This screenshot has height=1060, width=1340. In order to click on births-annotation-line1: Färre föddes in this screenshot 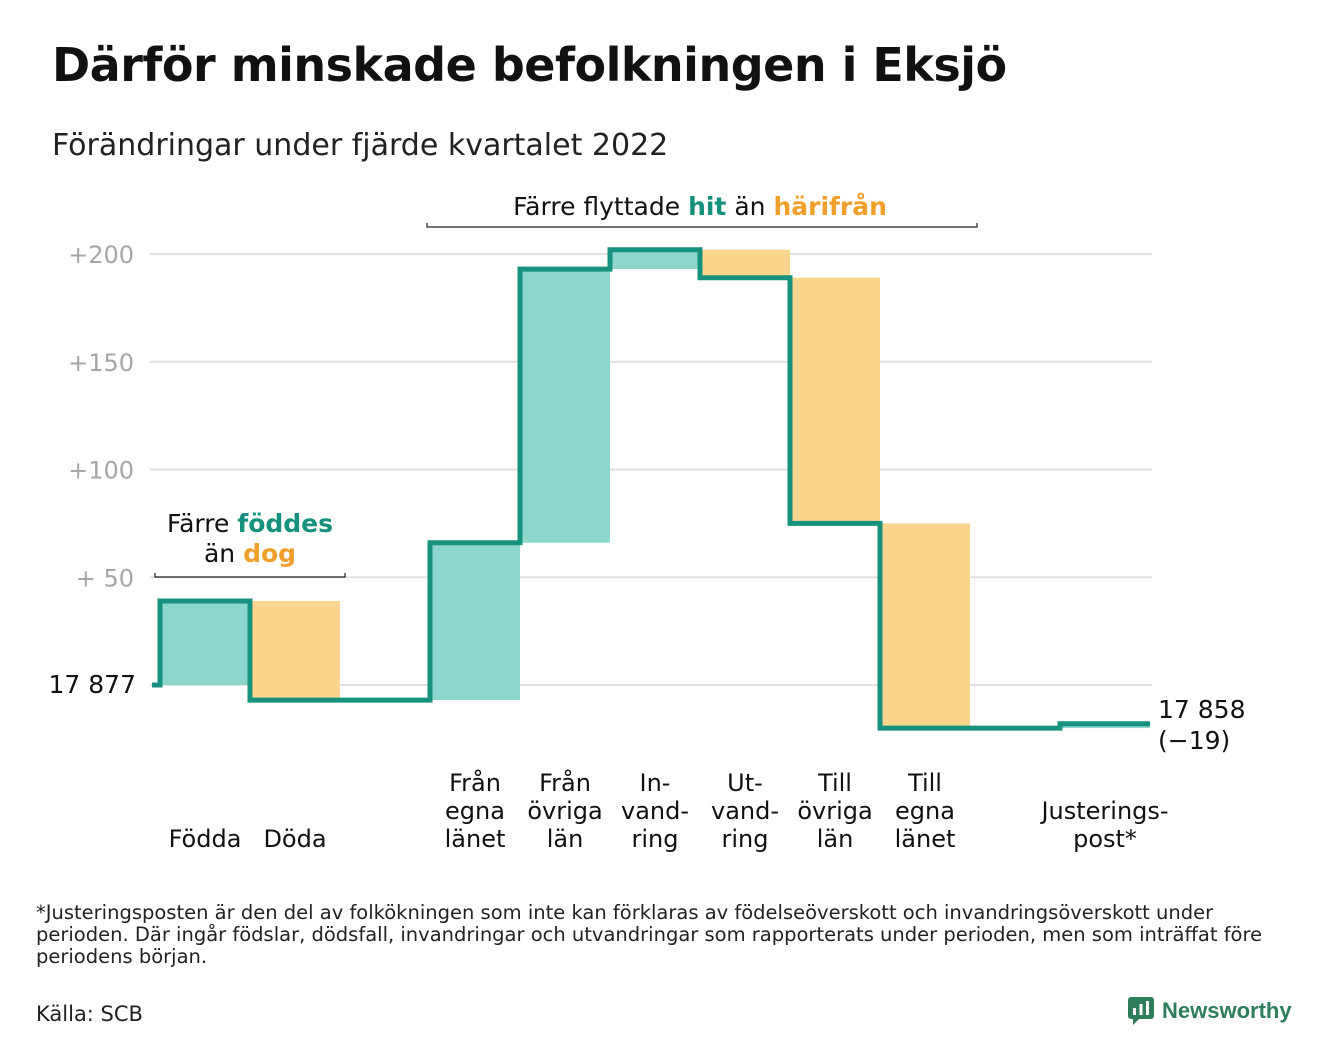, I will do `click(250, 523)`.